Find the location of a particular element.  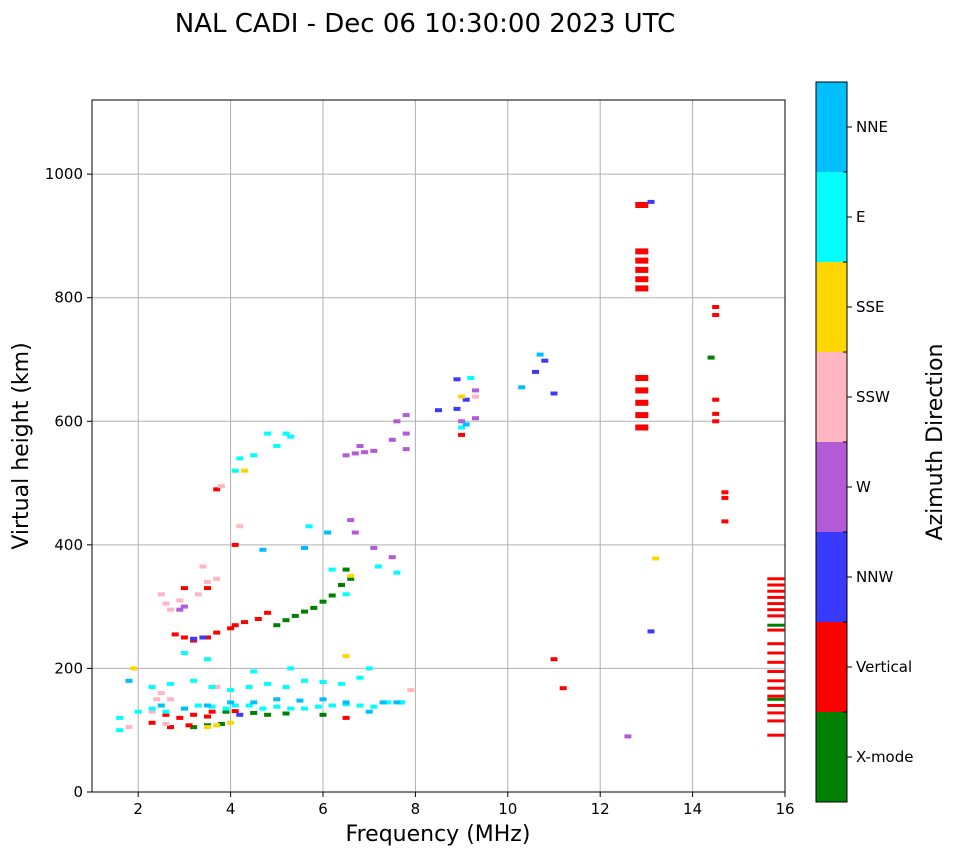

colorbar-title: Azimuth Direction is located at coordinates (935, 441).